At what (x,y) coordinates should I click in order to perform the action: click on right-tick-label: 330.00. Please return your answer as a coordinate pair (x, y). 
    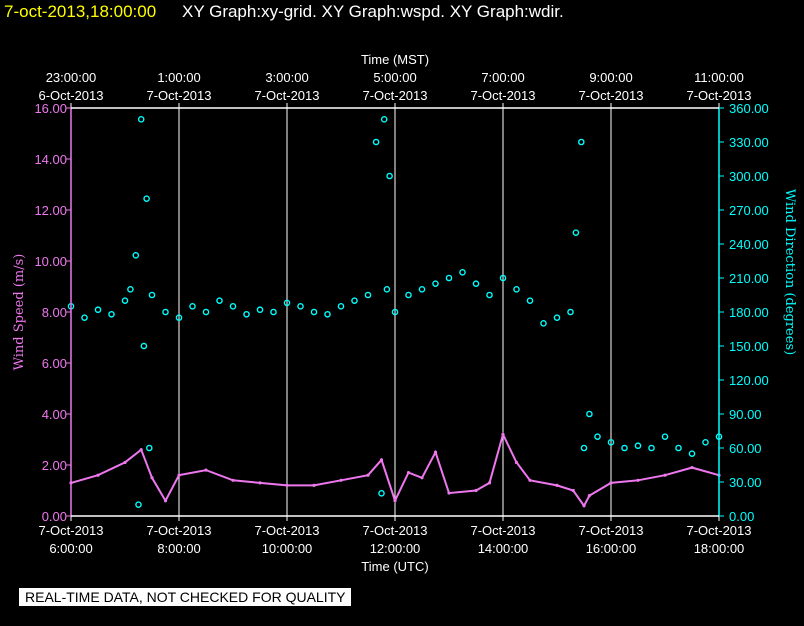
    Looking at the image, I should click on (749, 142).